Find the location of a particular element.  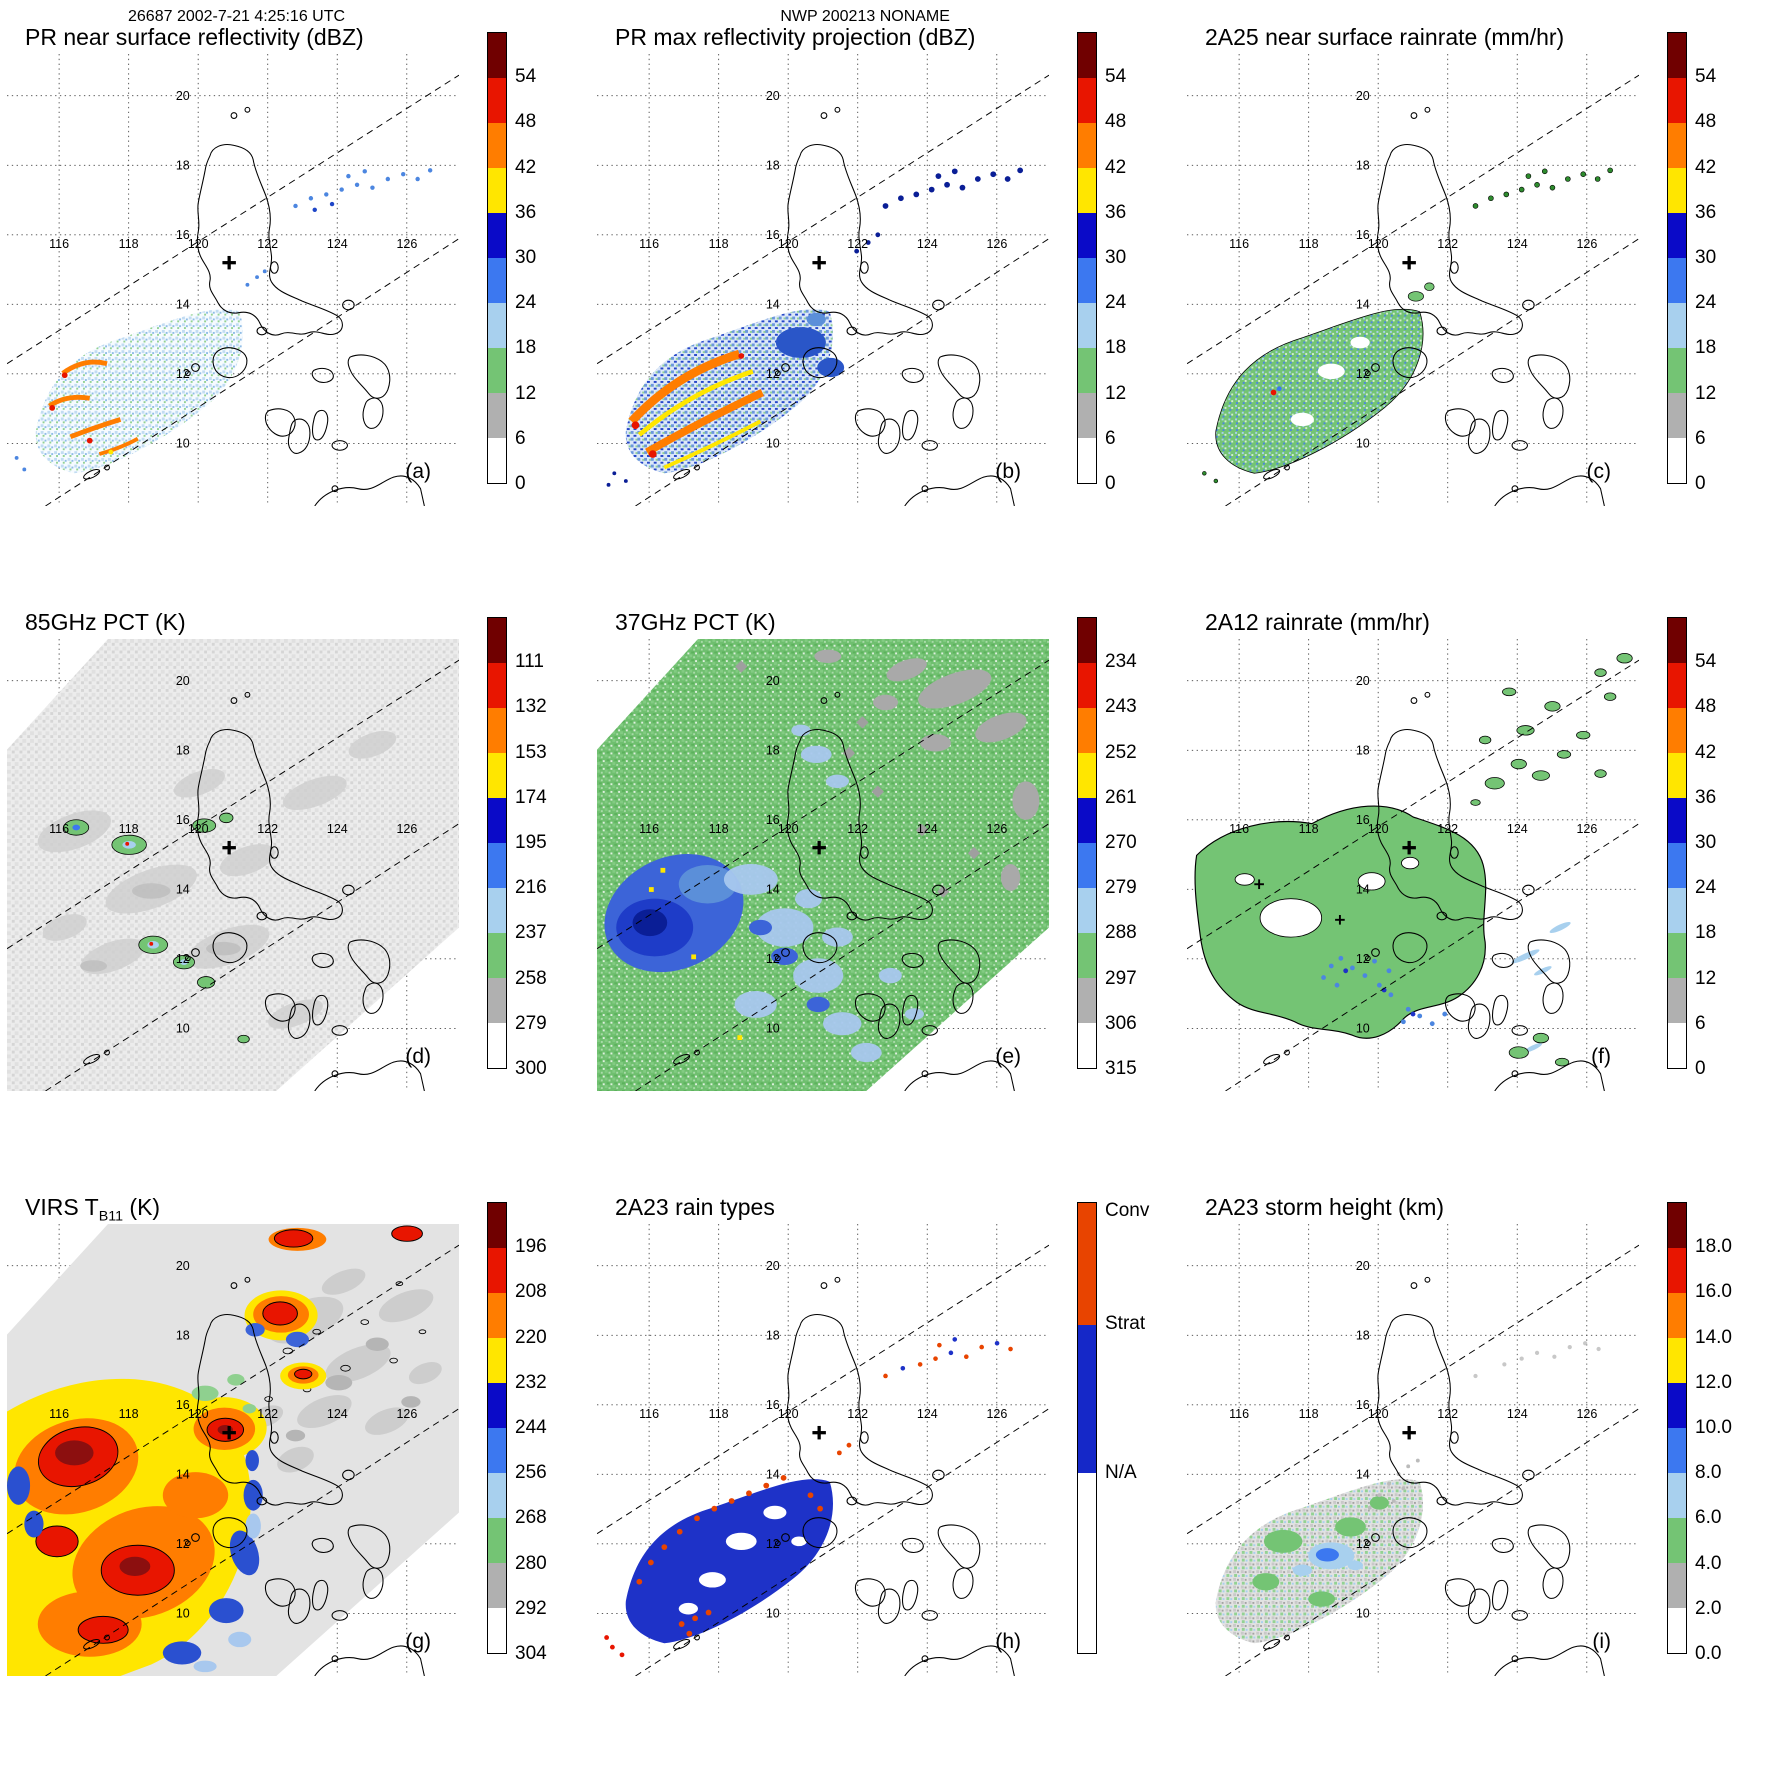

panel-title: PR near surface reflectivity (dBZ) is located at coordinates (194, 39).